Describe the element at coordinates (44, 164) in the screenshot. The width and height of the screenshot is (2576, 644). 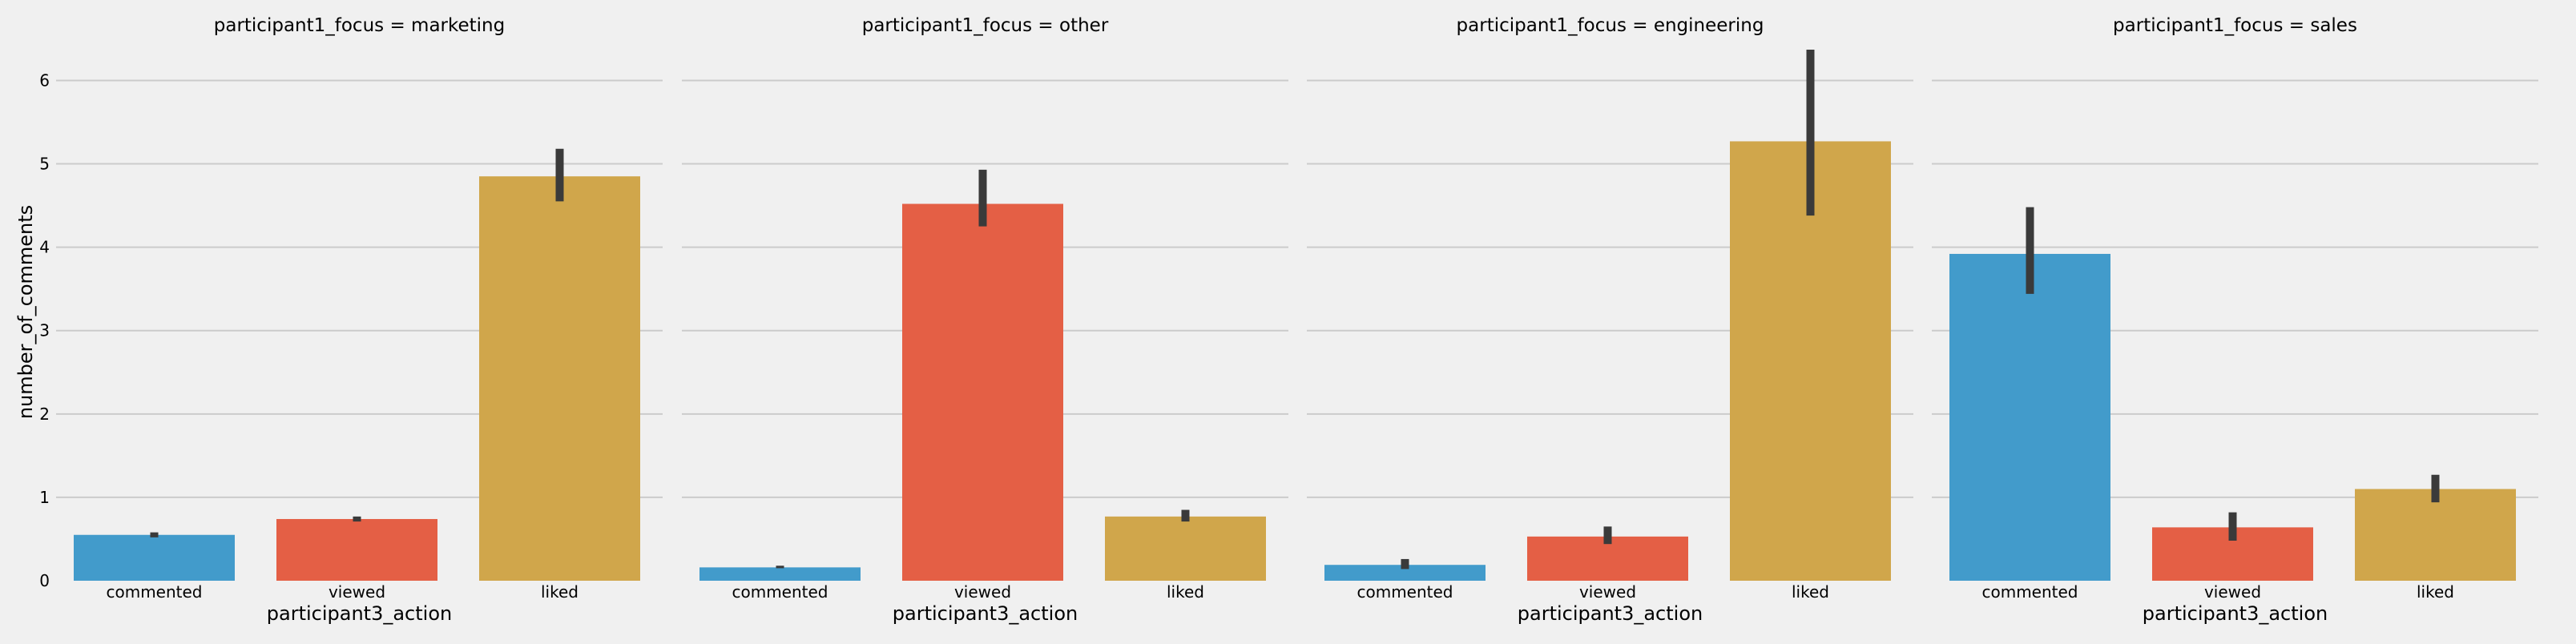
I see `y-tick-label: 5` at that location.